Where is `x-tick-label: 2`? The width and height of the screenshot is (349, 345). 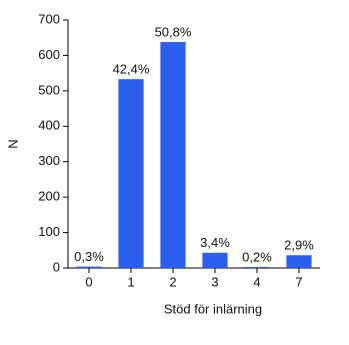
x-tick-label: 2 is located at coordinates (172, 281).